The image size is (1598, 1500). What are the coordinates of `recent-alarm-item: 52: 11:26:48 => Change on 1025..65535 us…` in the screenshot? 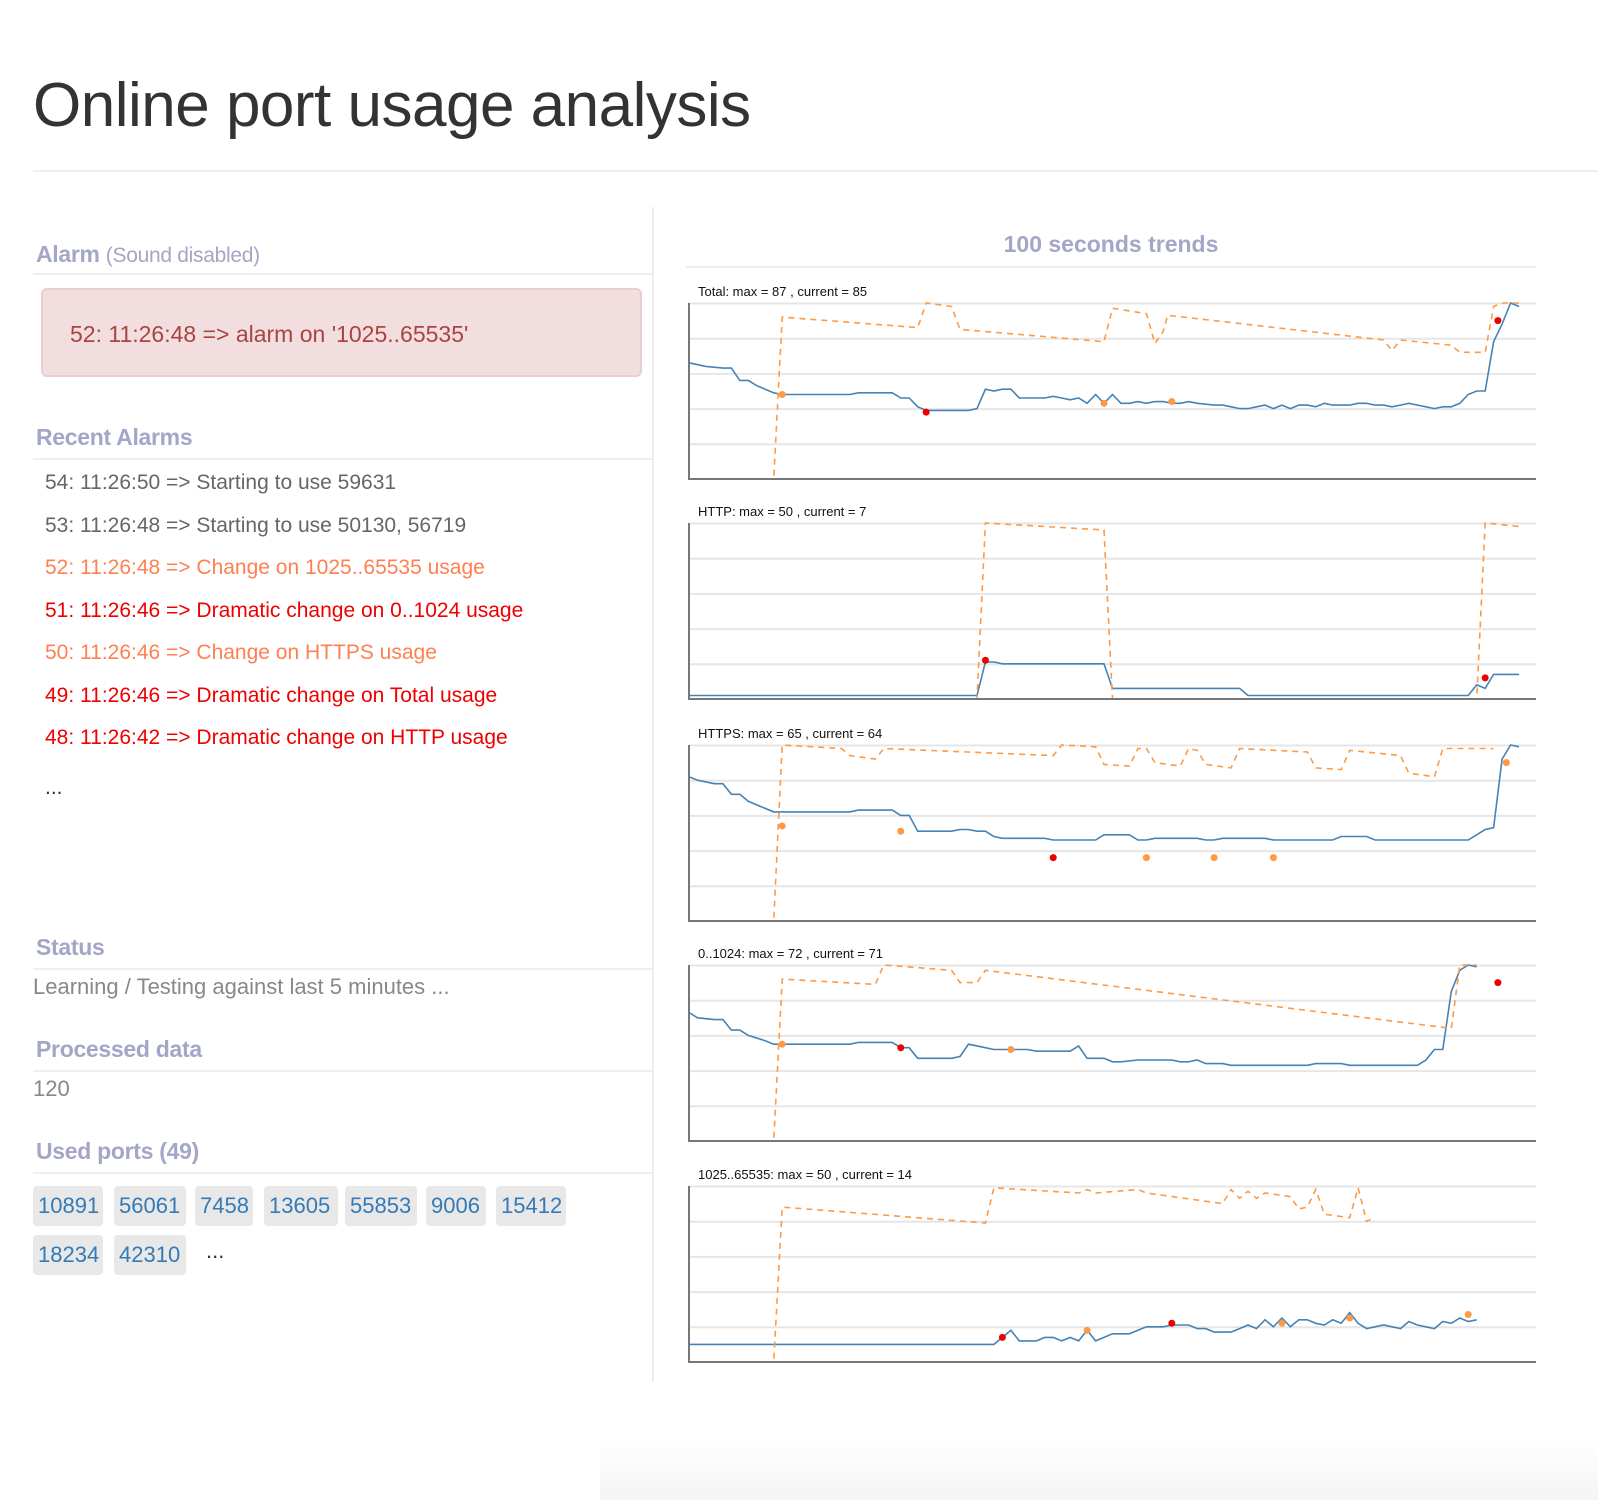 It's located at (265, 567).